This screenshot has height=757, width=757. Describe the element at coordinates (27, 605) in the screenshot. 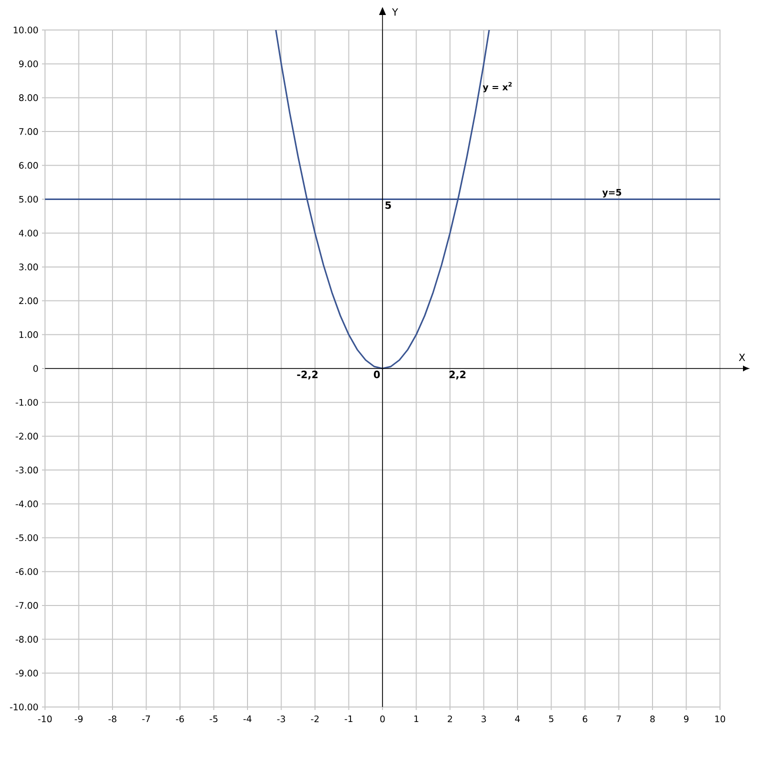

I see `y-tick-label: -7.00` at that location.